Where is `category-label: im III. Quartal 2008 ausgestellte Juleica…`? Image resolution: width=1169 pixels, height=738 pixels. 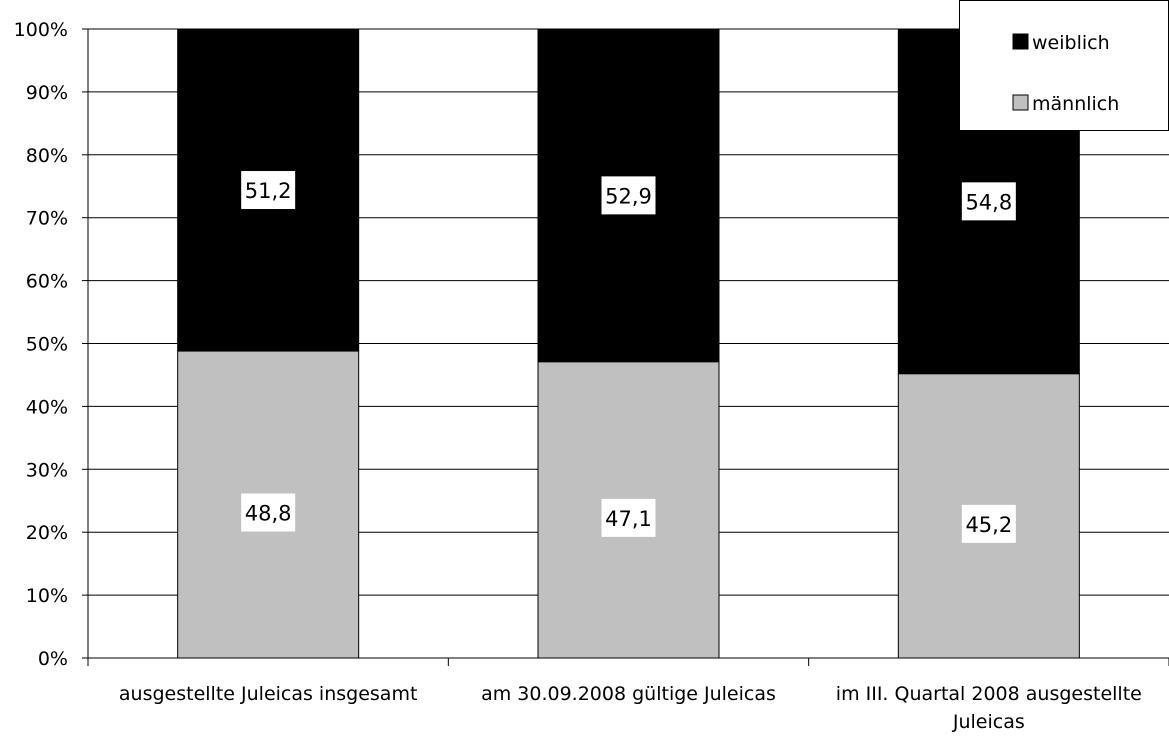
category-label: im III. Quartal 2008 ausgestellte Juleica… is located at coordinates (989, 708).